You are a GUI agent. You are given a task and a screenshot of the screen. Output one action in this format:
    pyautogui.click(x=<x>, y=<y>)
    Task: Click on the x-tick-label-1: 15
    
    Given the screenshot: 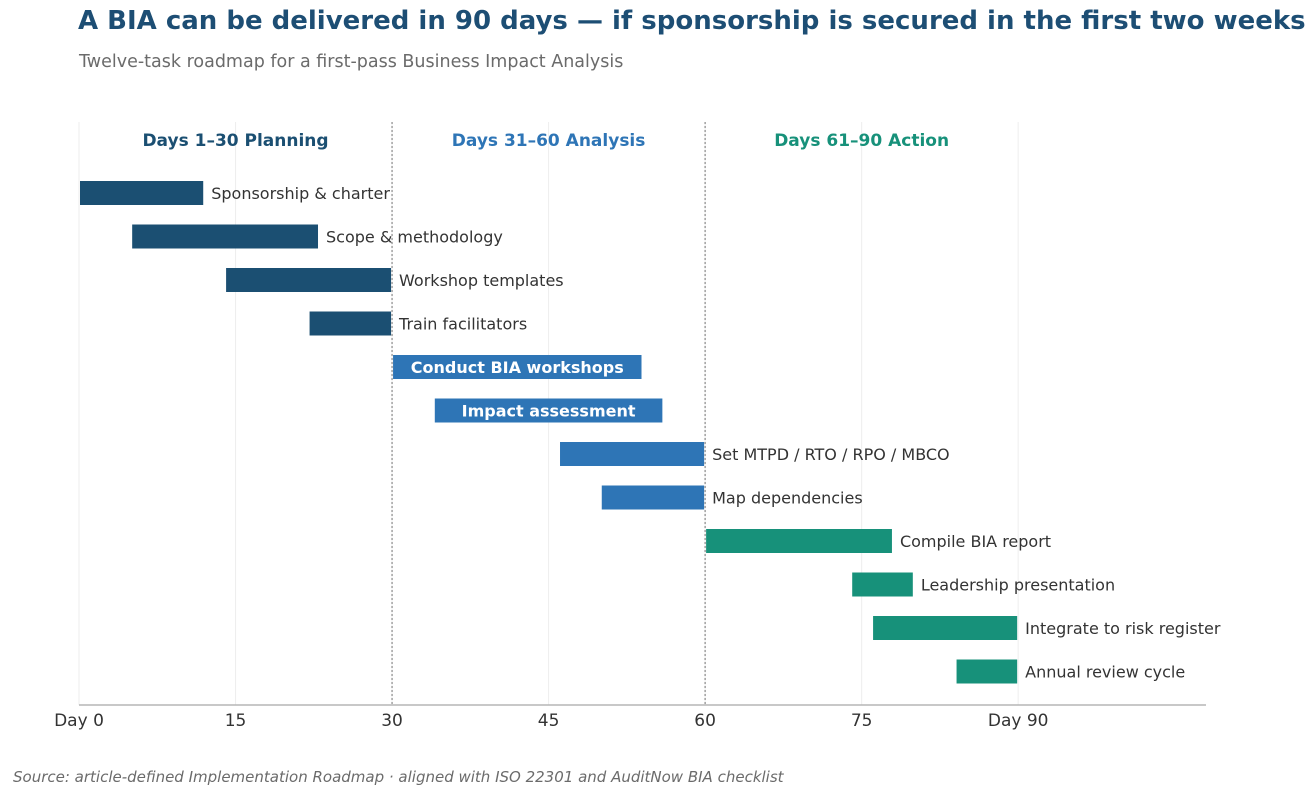 What is the action you would take?
    pyautogui.click(x=236, y=721)
    